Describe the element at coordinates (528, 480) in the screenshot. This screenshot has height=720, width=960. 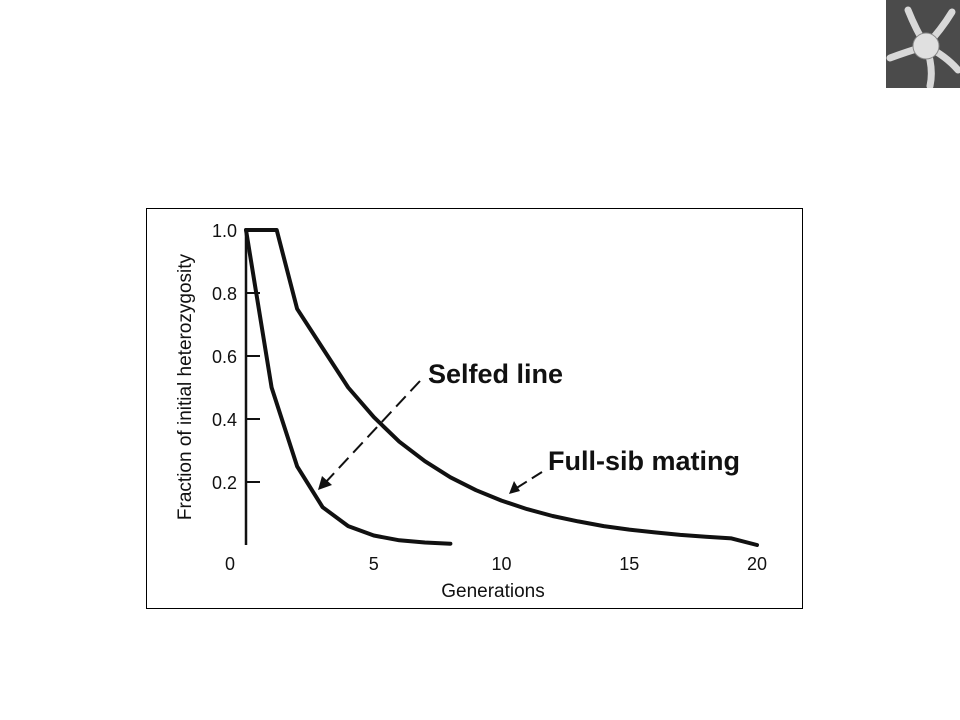
I see `annotation-full-sib-mating-arrow` at that location.